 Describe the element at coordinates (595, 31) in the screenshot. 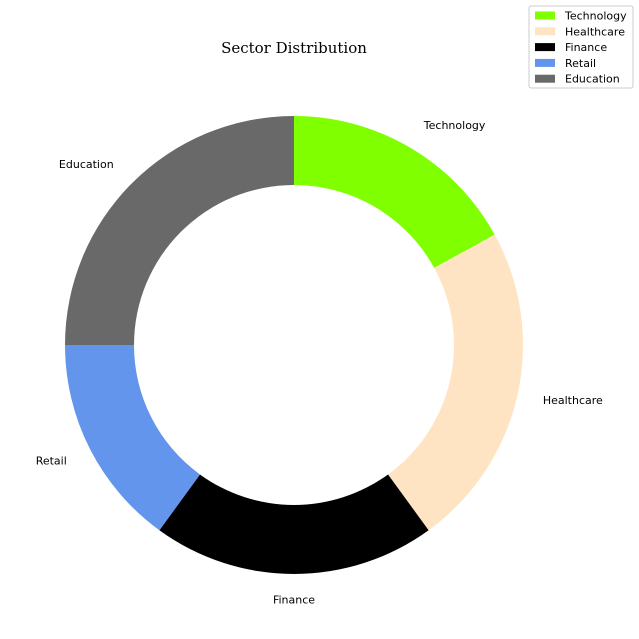

I see `legend-label-healthcare: Healthcare` at that location.